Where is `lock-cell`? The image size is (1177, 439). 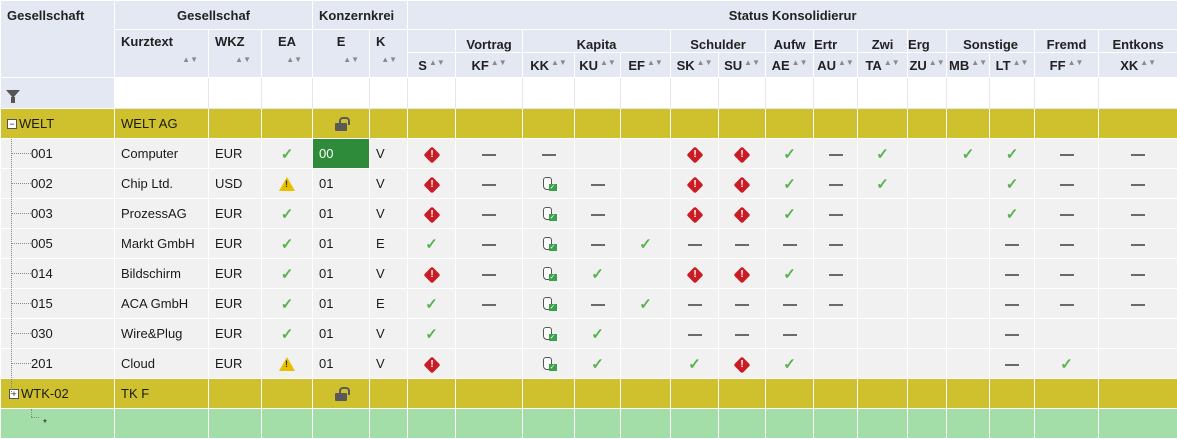
lock-cell is located at coordinates (341, 394).